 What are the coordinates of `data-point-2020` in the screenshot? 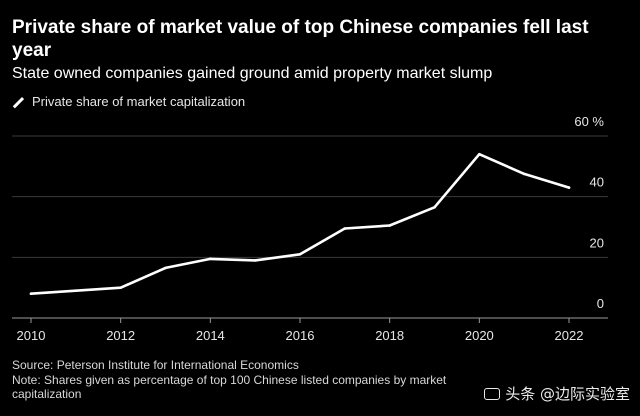 It's located at (479, 154).